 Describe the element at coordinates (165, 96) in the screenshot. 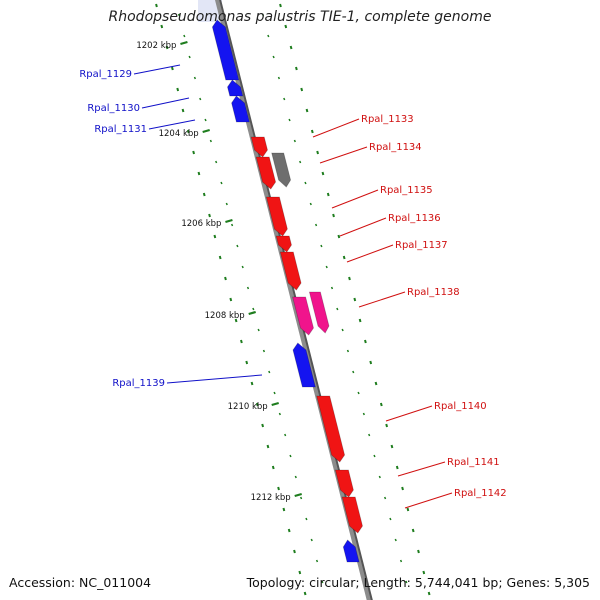

I see `gene-rpal-1130: Rpal_1130` at that location.